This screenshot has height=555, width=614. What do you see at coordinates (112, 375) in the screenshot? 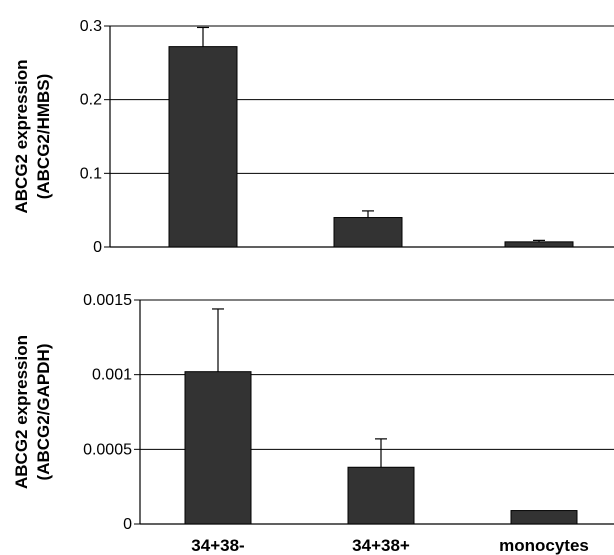
I see `panel2-y-tick-label: 0.001` at bounding box center [112, 375].